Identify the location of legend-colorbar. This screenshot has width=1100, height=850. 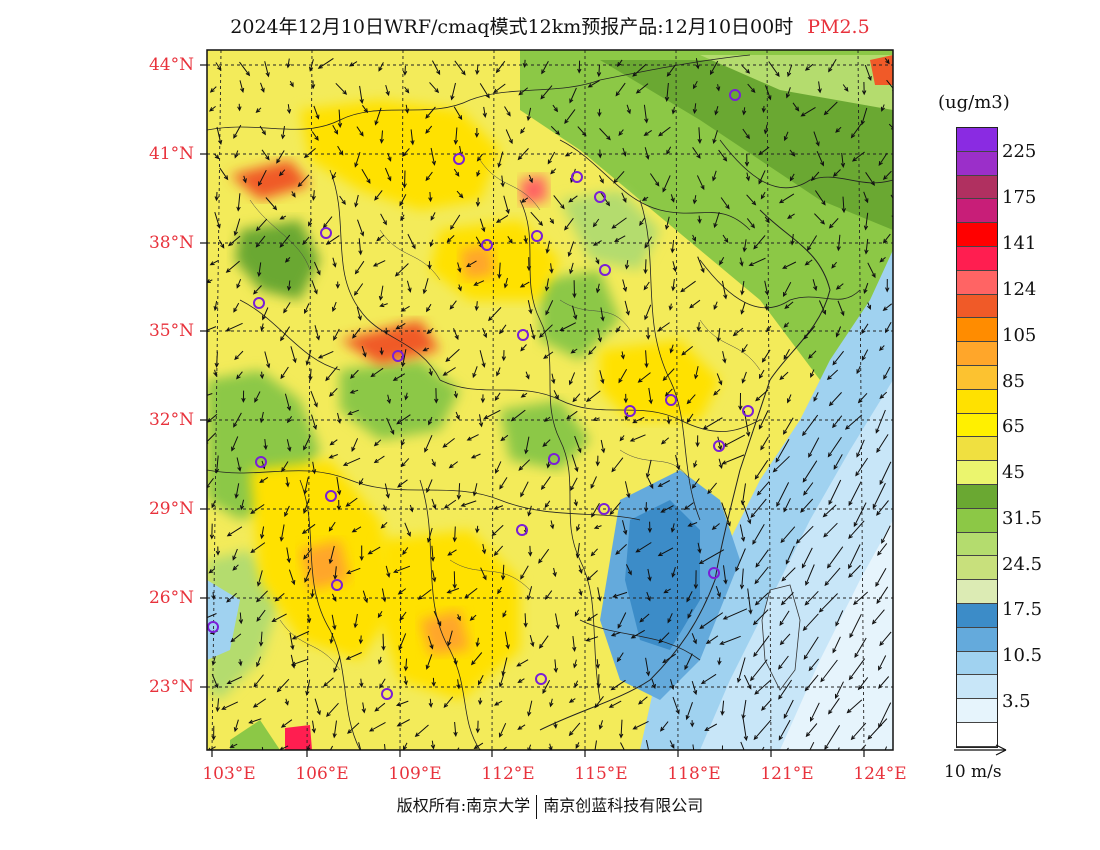
(977, 437).